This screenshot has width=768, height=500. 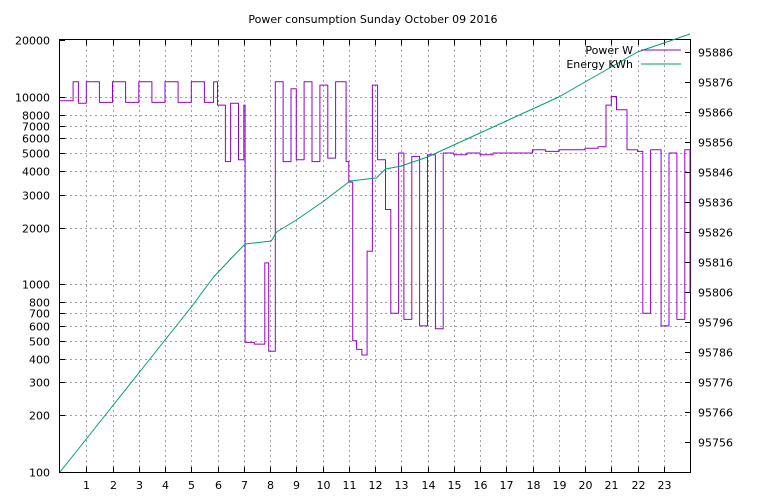 I want to click on y-tick-label: 20000, so click(x=32, y=41).